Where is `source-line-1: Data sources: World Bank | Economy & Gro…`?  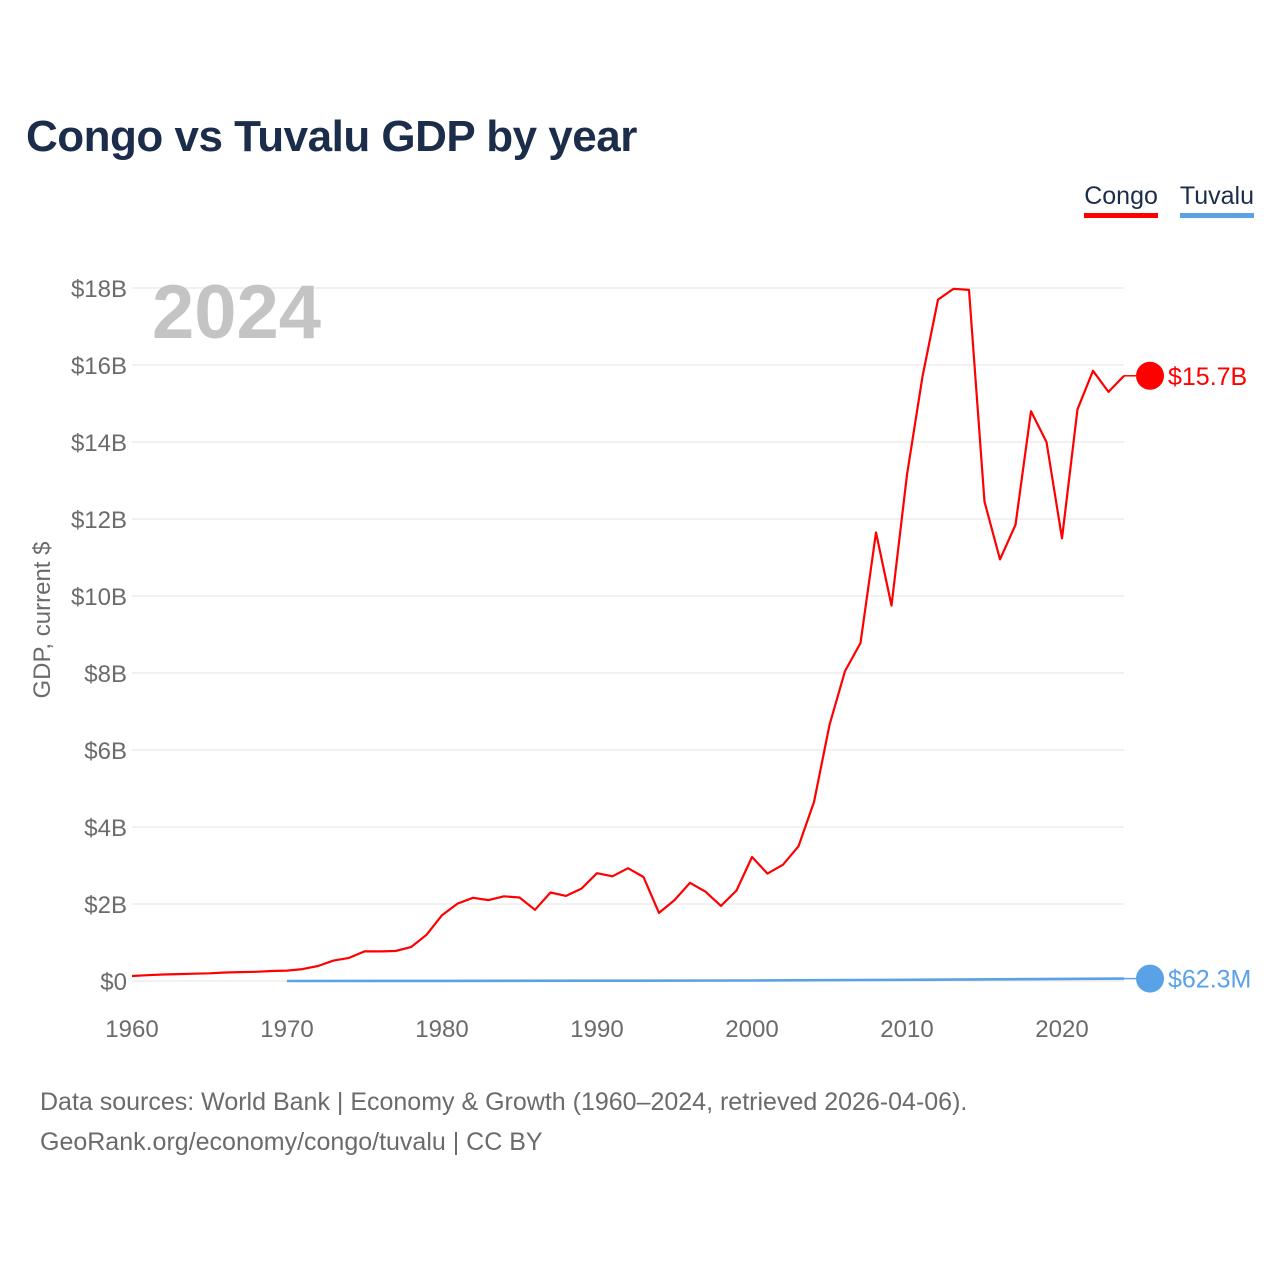 source-line-1: Data sources: World Bank | Economy & Gro… is located at coordinates (504, 1102).